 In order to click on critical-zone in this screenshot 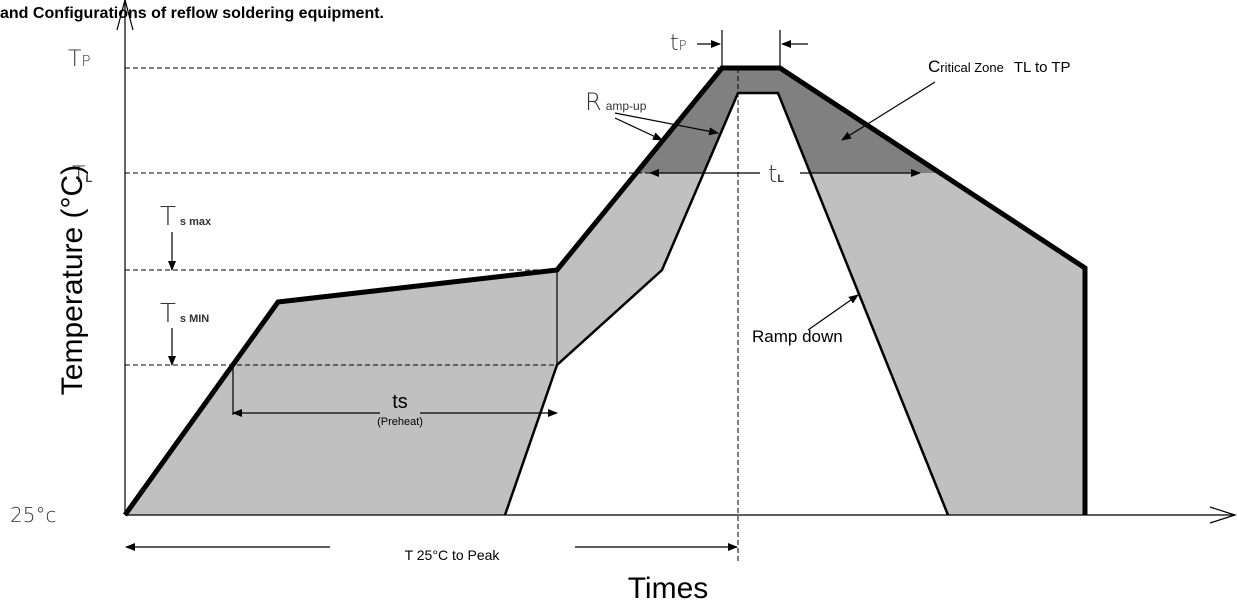, I will do `click(788, 120)`.